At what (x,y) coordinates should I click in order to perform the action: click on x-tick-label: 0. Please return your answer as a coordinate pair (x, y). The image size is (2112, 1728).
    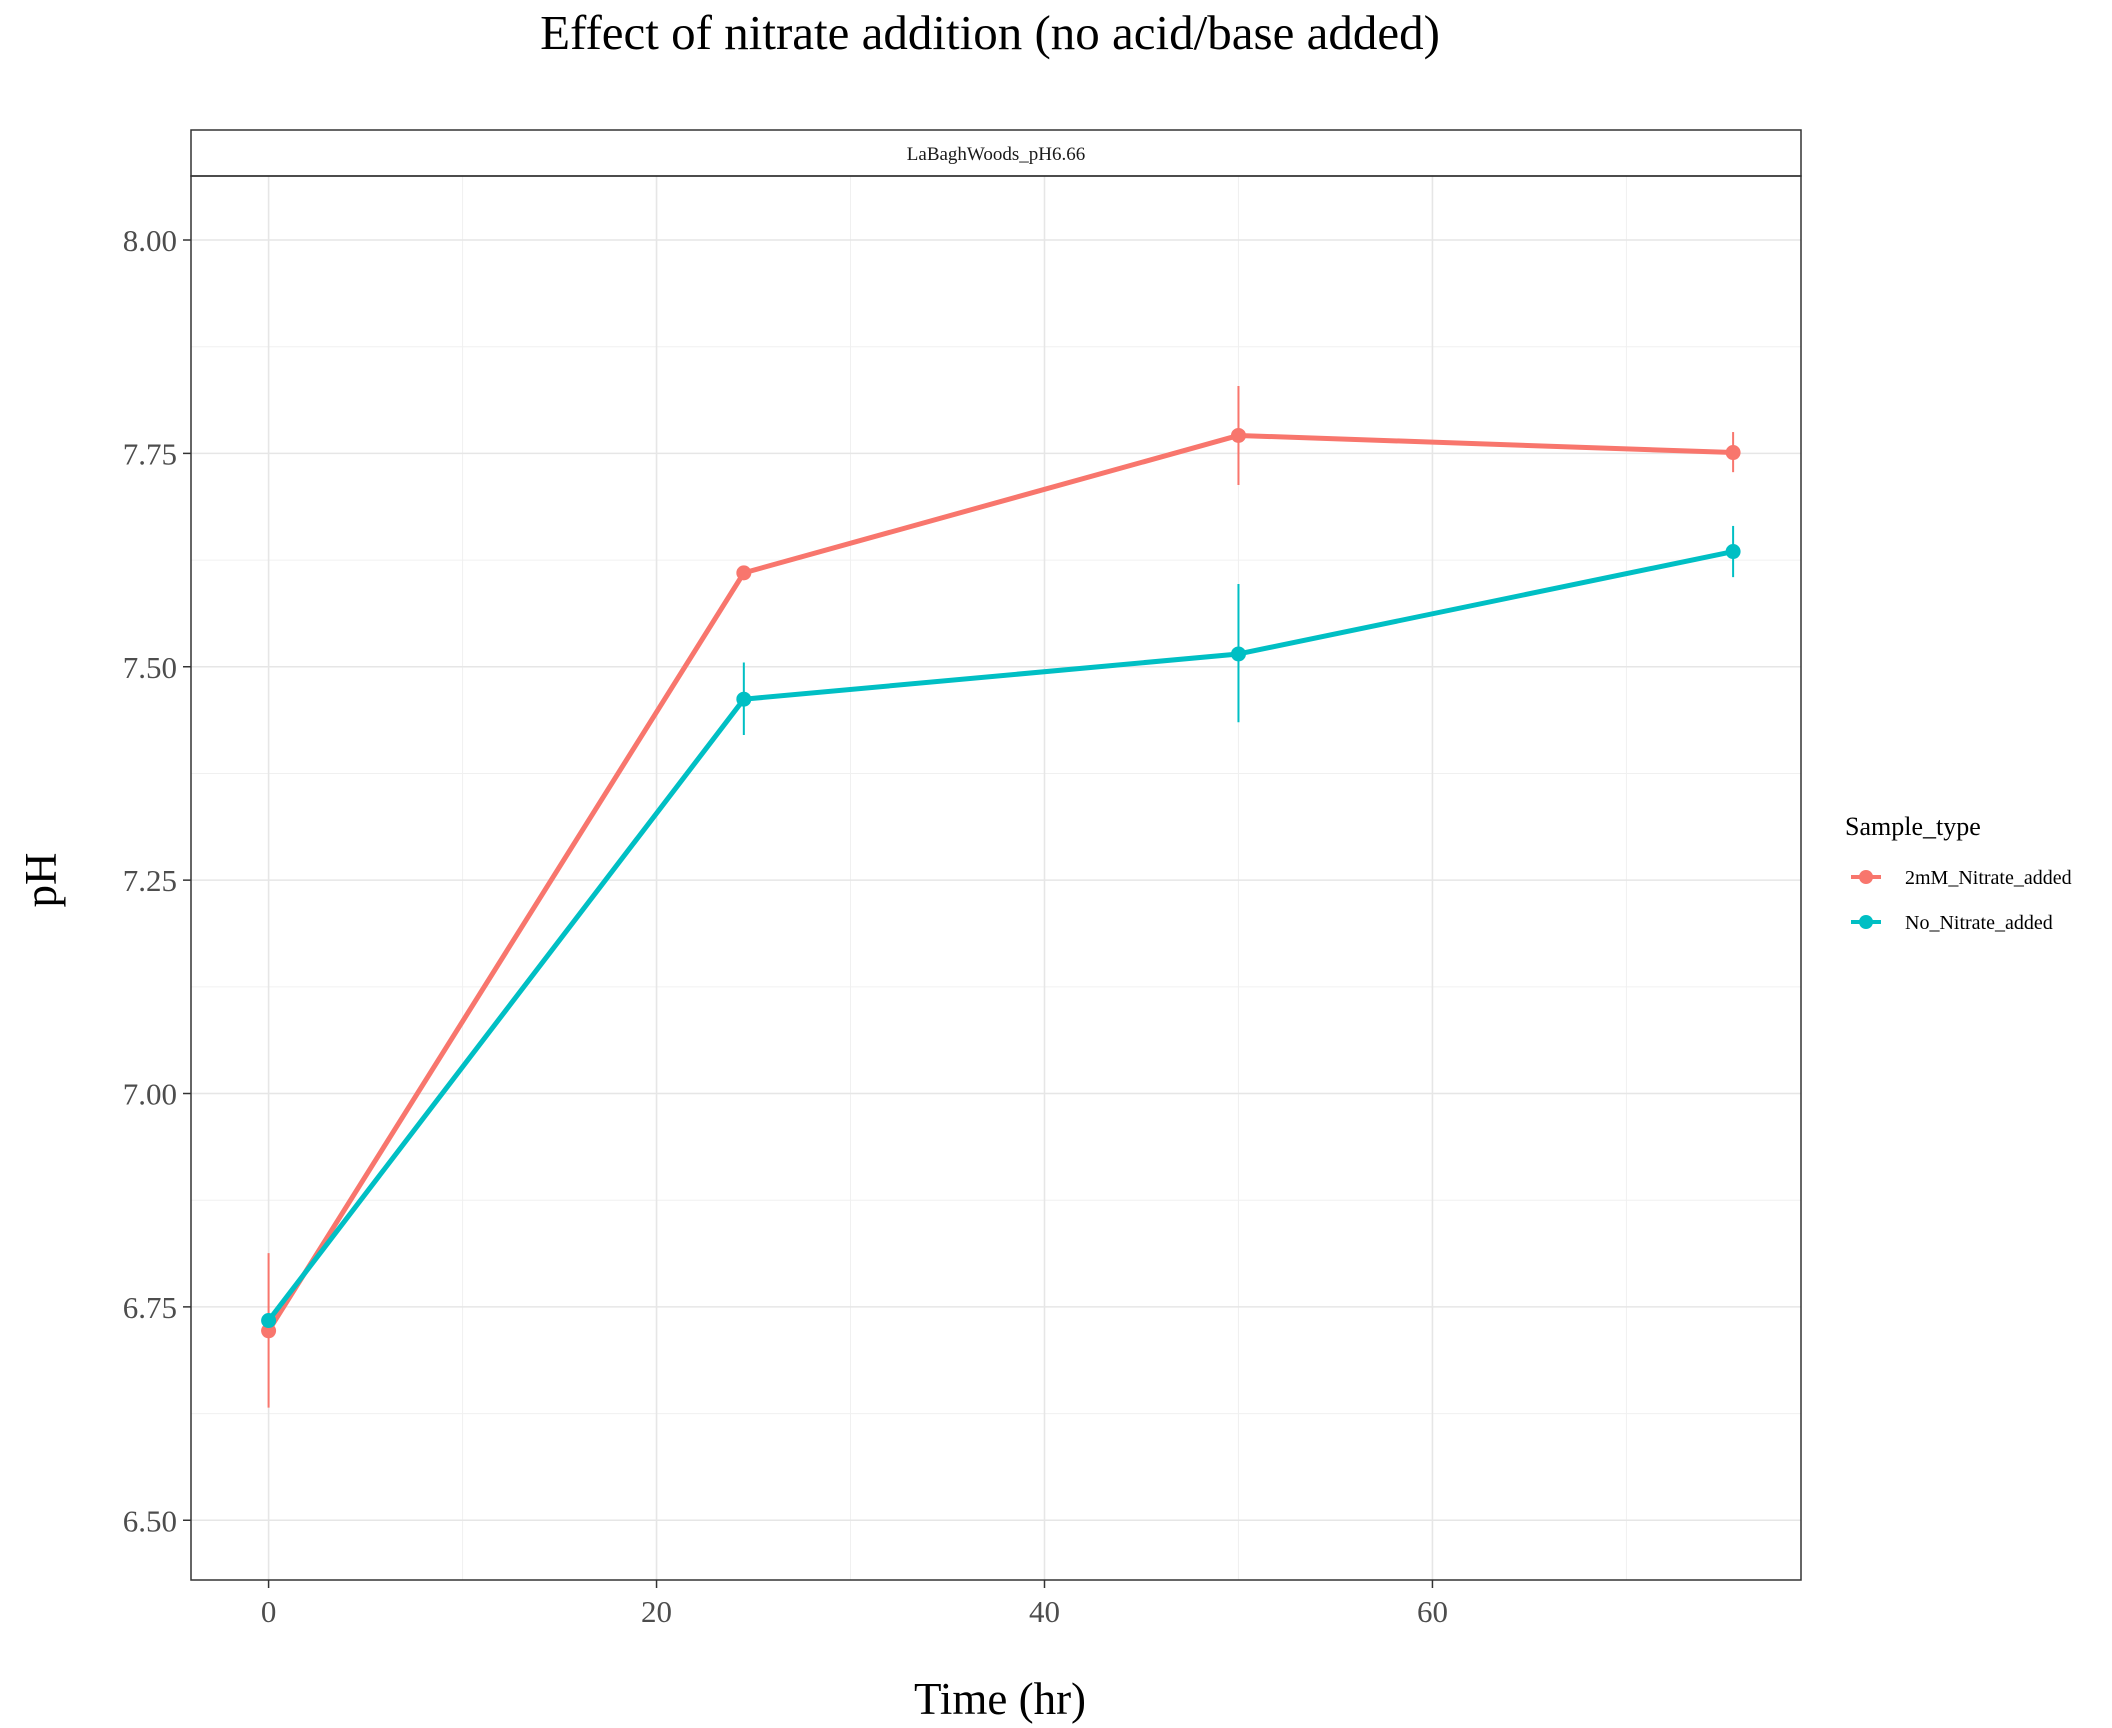
    Looking at the image, I should click on (269, 1611).